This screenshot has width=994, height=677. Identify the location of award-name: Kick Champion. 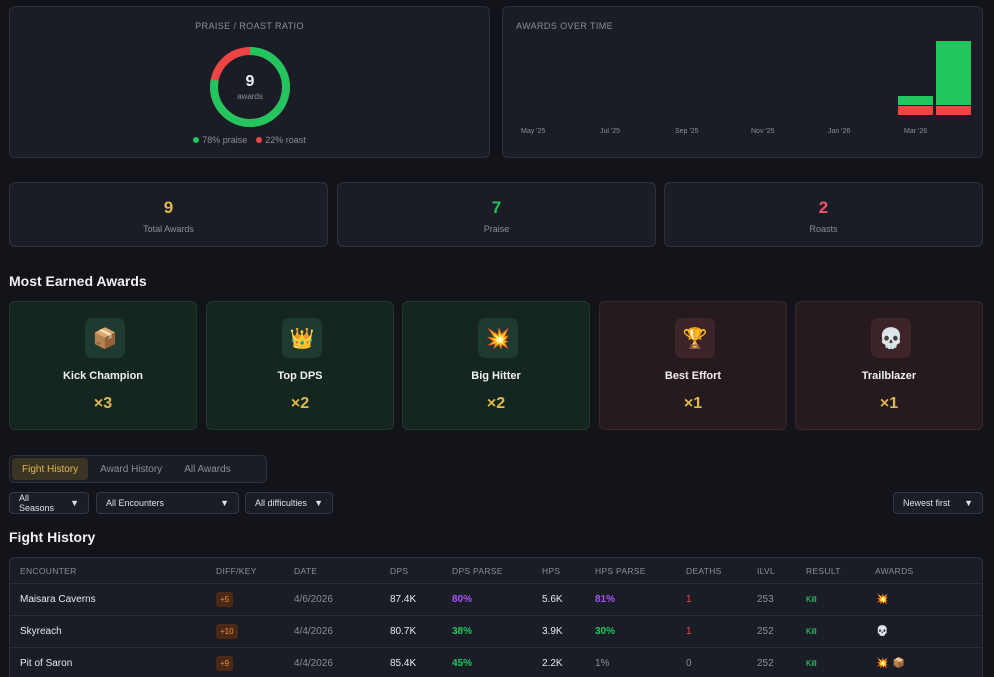
(103, 376).